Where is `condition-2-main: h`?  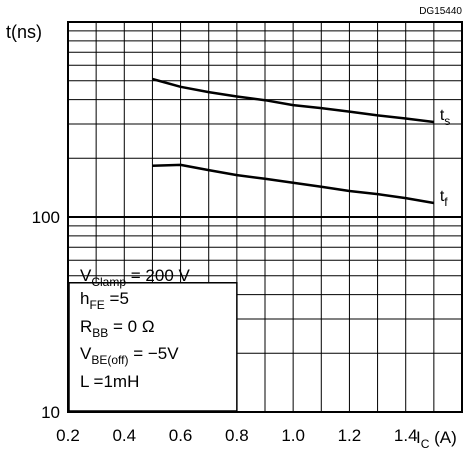 condition-2-main: h is located at coordinates (84, 298).